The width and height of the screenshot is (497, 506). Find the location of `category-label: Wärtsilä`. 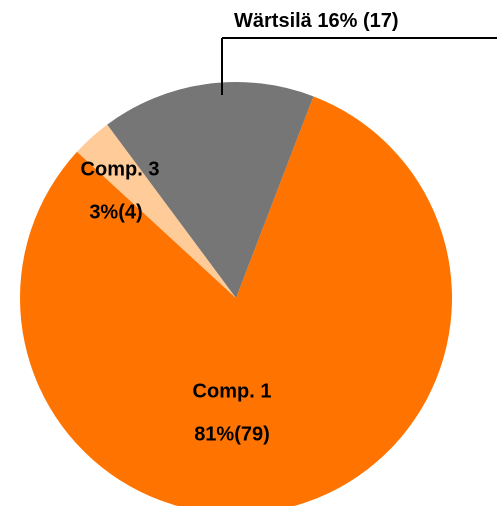

category-label: Wärtsilä is located at coordinates (273, 21).